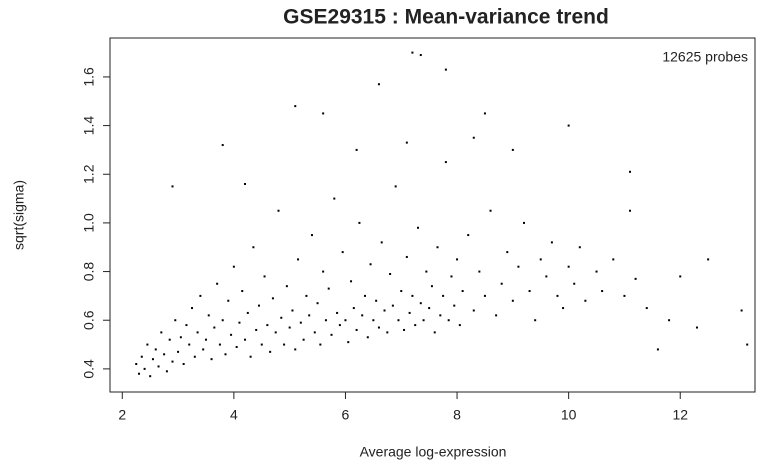 The image size is (759, 471). Describe the element at coordinates (89, 272) in the screenshot. I see `y-tick-label: 0.8` at that location.